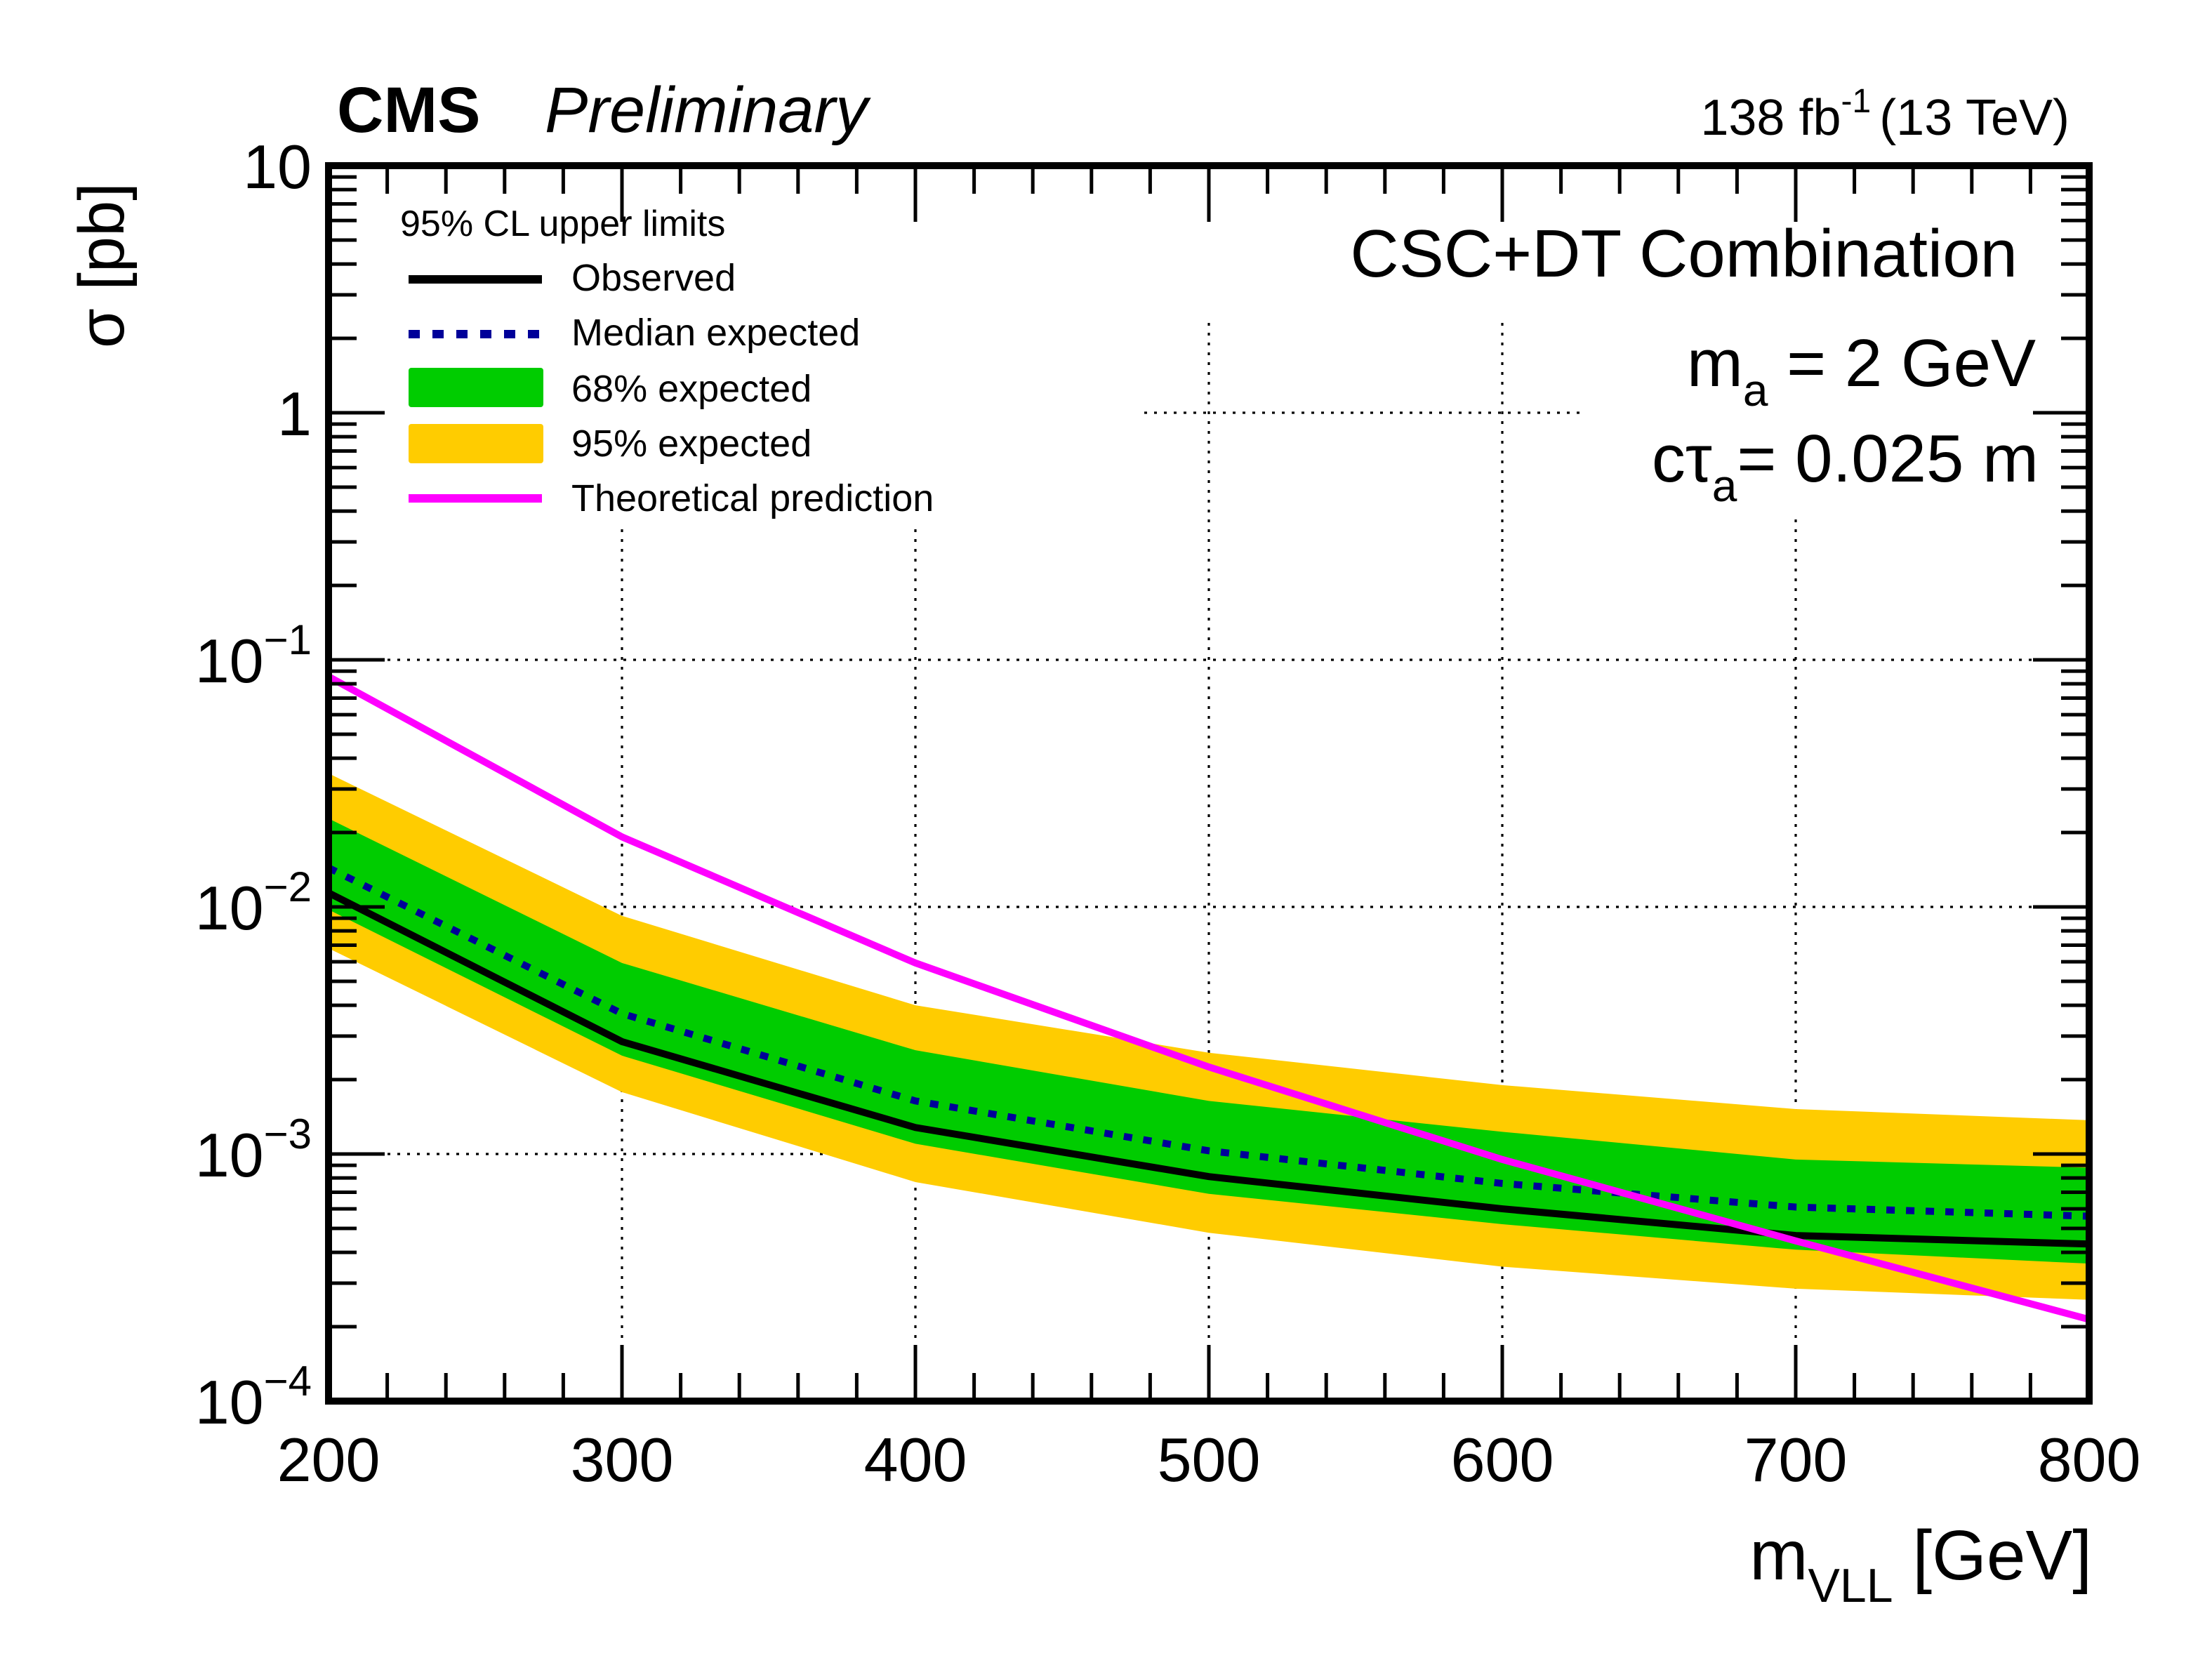 Image resolution: width=2212 pixels, height=1658 pixels. I want to click on y-tick-label: 10⁻¹, so click(254, 656).